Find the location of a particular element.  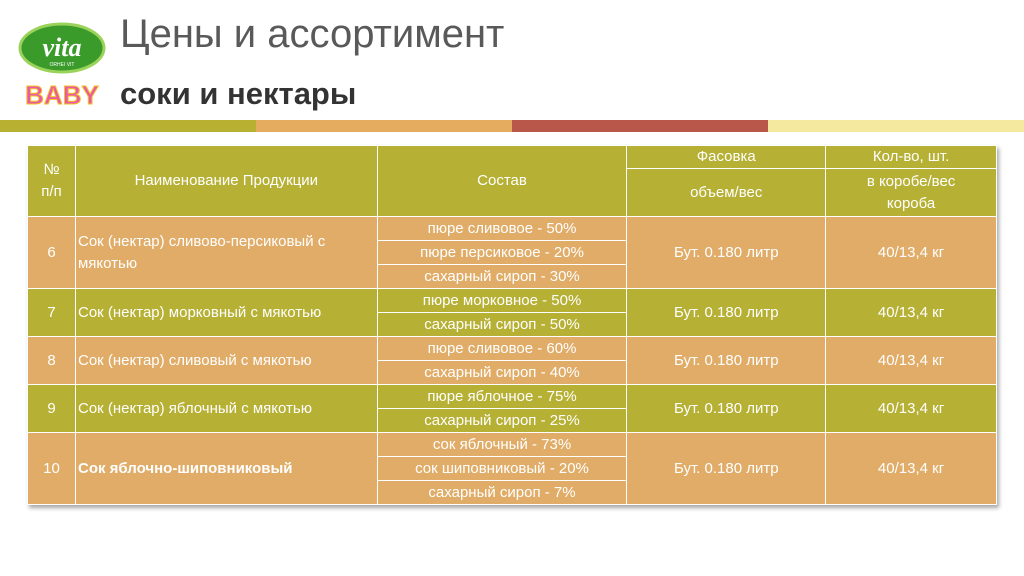

row-number: 10 is located at coordinates (51, 468).